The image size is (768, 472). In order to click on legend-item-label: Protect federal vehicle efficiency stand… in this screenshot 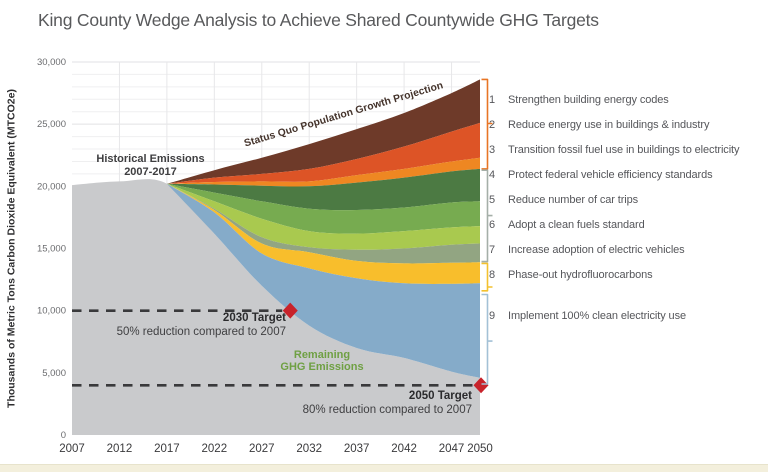, I will do `click(610, 175)`.